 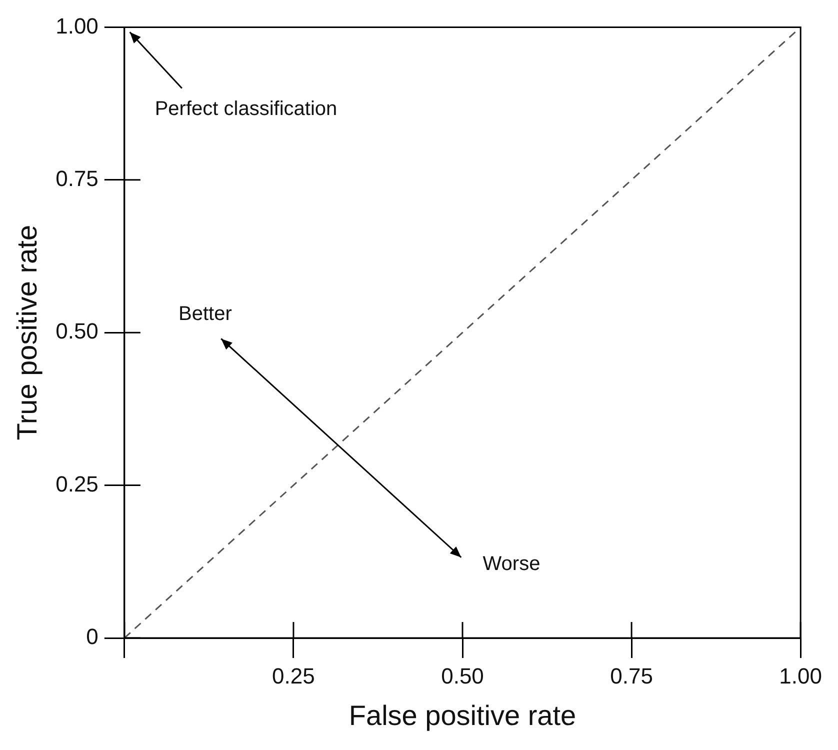 I want to click on y-tick-label: 0.50, so click(x=77, y=331).